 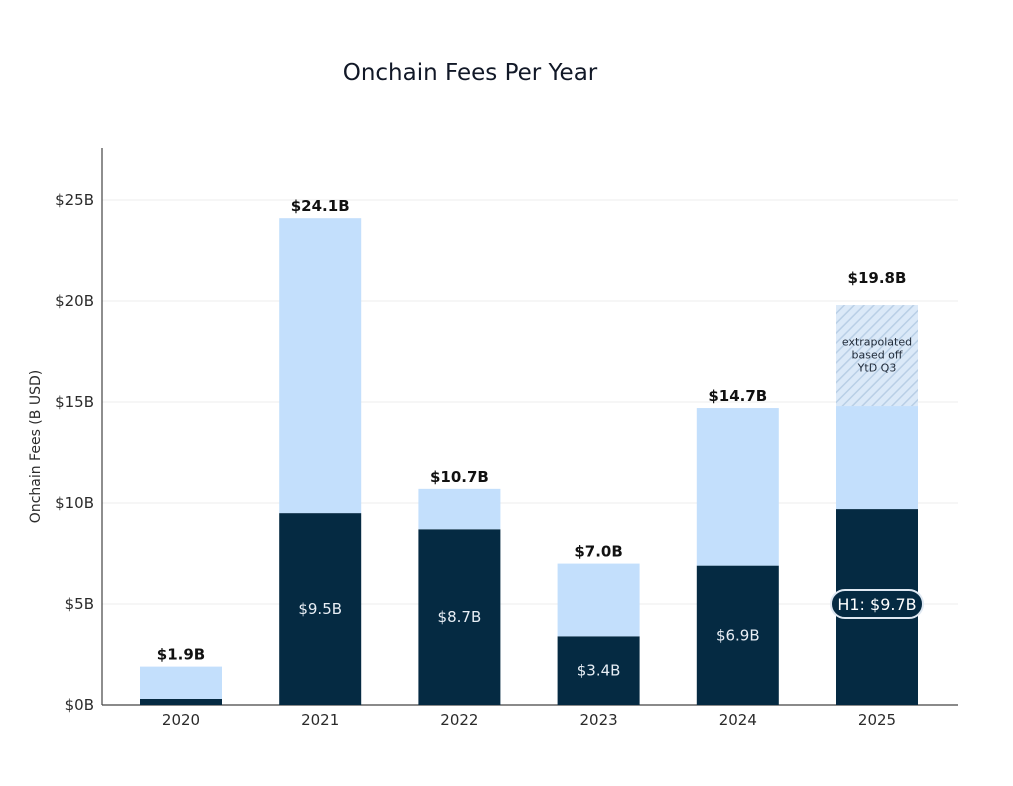 What do you see at coordinates (459, 720) in the screenshot?
I see `x-tick-label: 2022` at bounding box center [459, 720].